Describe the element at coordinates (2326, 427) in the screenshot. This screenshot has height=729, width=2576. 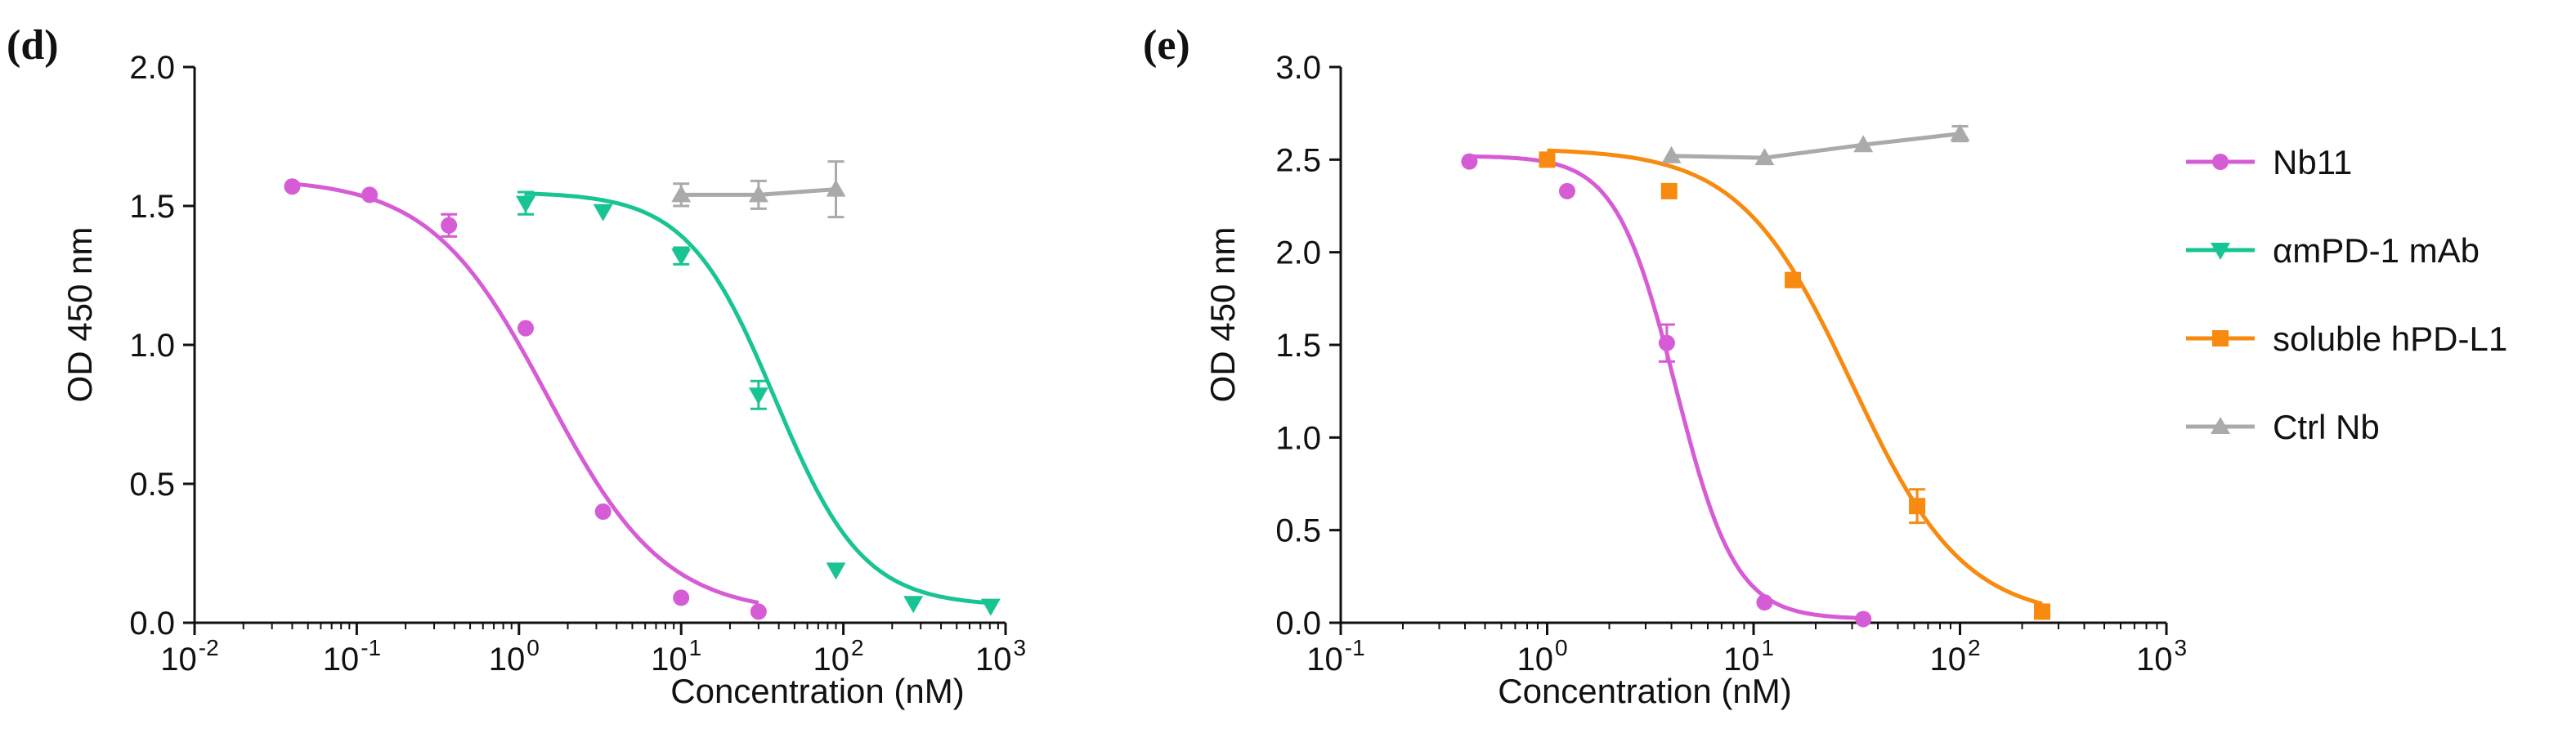
I see `legend-label-ctrl-nb: Ctrl Nb` at that location.